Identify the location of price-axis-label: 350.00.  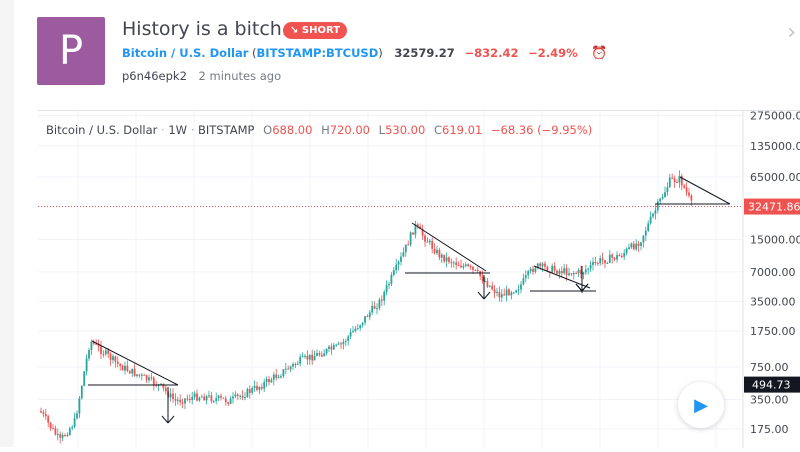
(769, 399).